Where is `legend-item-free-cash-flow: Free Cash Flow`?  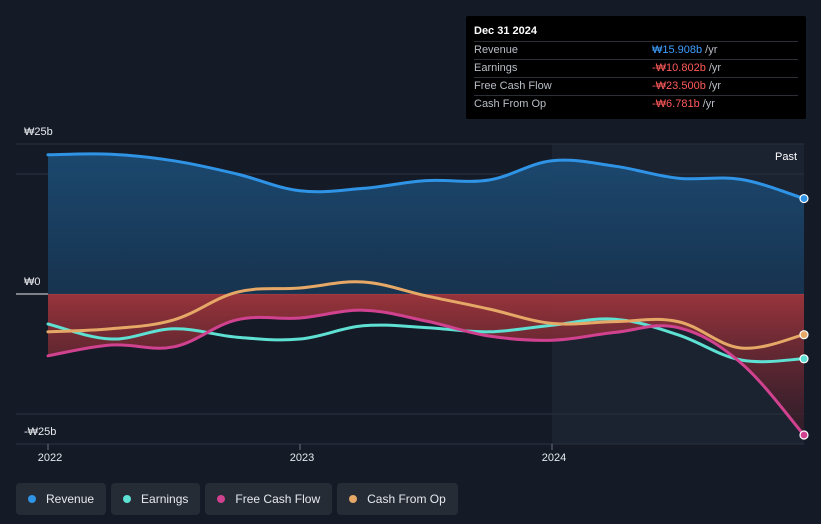
legend-item-free-cash-flow: Free Cash Flow is located at coordinates (269, 499).